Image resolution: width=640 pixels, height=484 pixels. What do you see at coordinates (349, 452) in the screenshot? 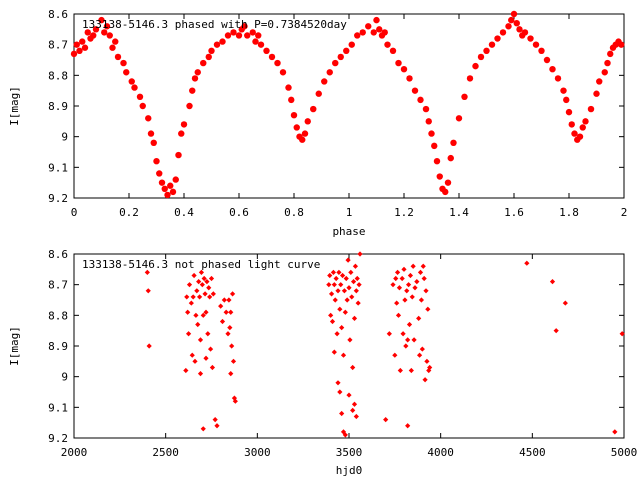
I see `unphased-x-tick-label: 3500` at bounding box center [349, 452].